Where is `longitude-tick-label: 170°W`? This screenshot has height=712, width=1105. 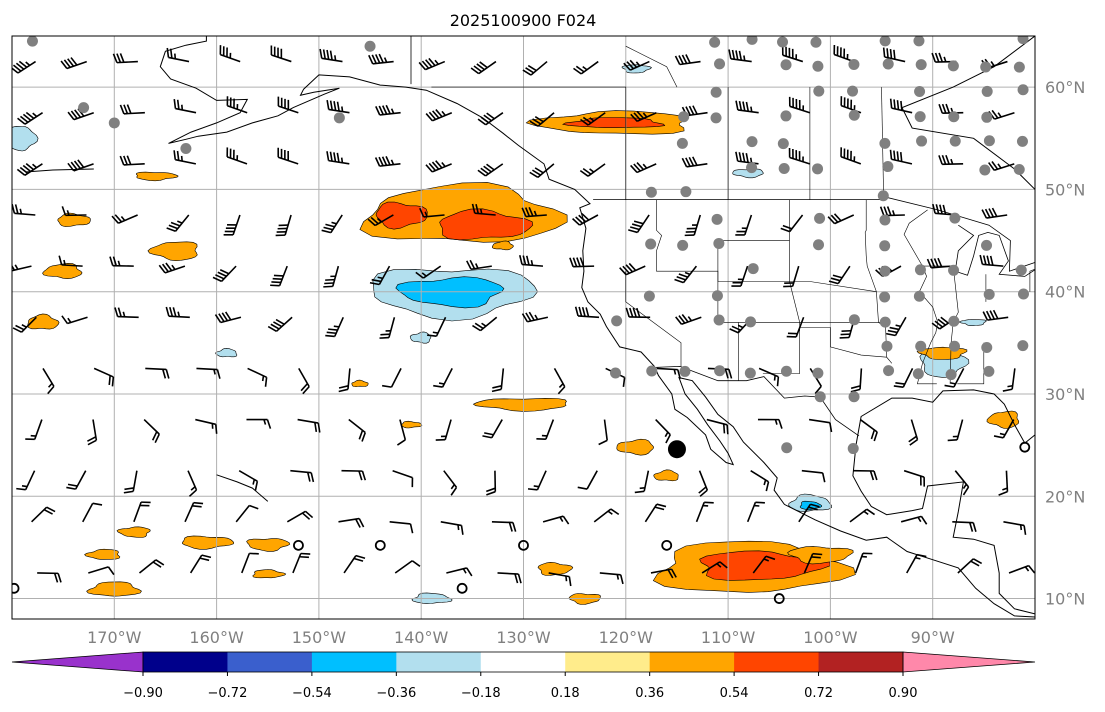 longitude-tick-label: 170°W is located at coordinates (114, 637).